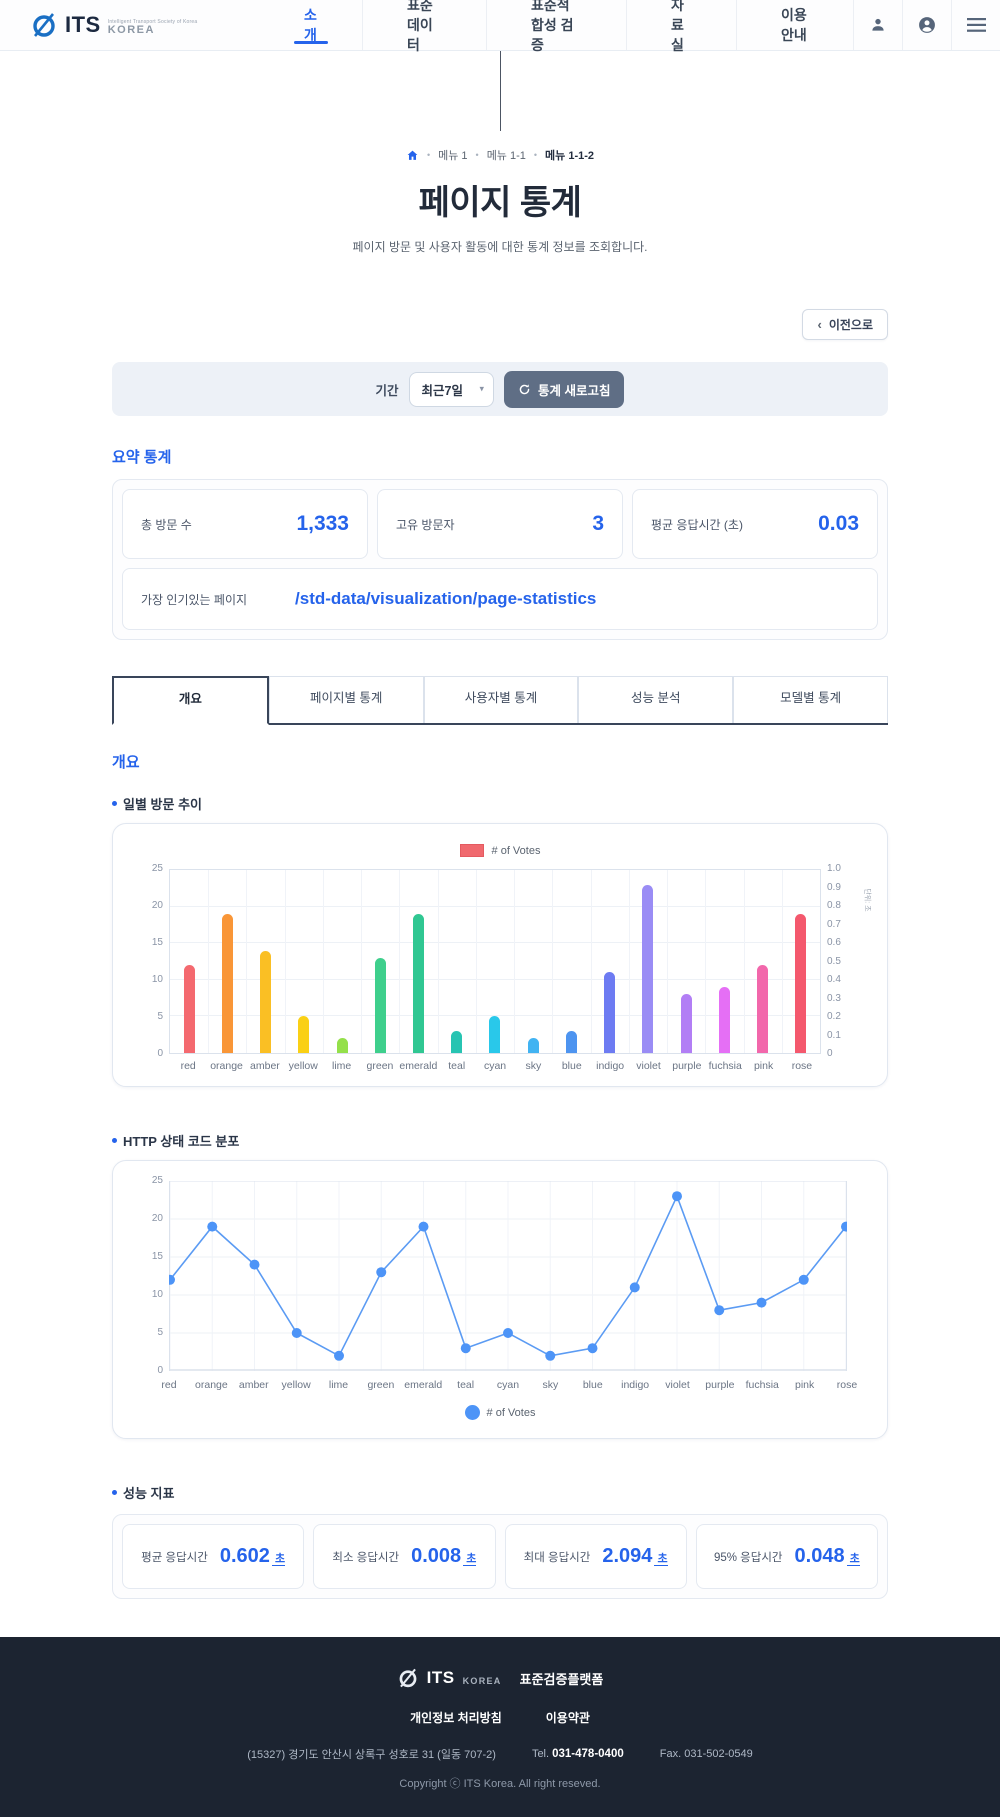 This screenshot has width=1000, height=1817. Describe the element at coordinates (761, 1302) in the screenshot. I see `data-point-fuchsia` at that location.